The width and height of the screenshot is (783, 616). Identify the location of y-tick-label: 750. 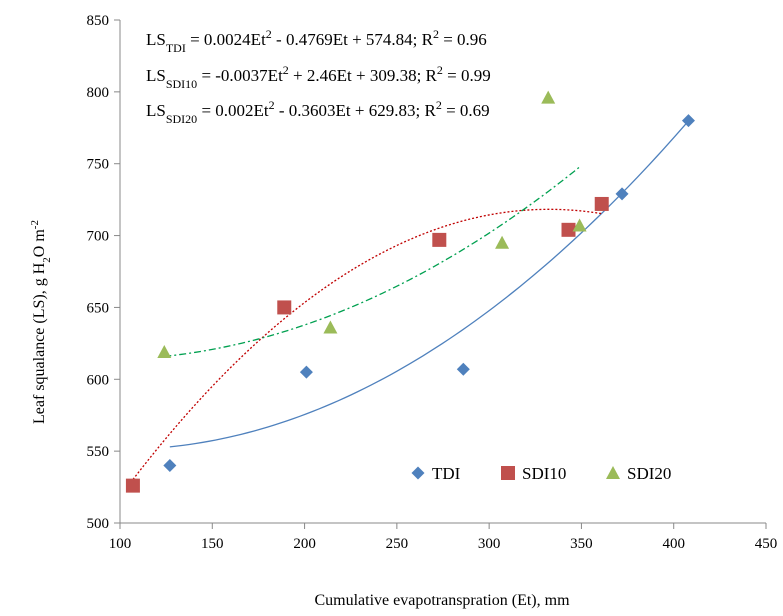
(98, 165).